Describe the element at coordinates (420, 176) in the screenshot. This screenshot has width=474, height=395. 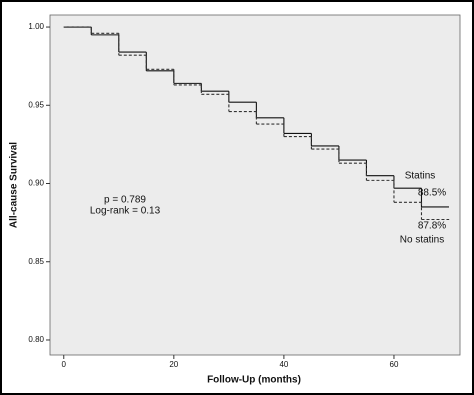
I see `series-label: Statins` at that location.